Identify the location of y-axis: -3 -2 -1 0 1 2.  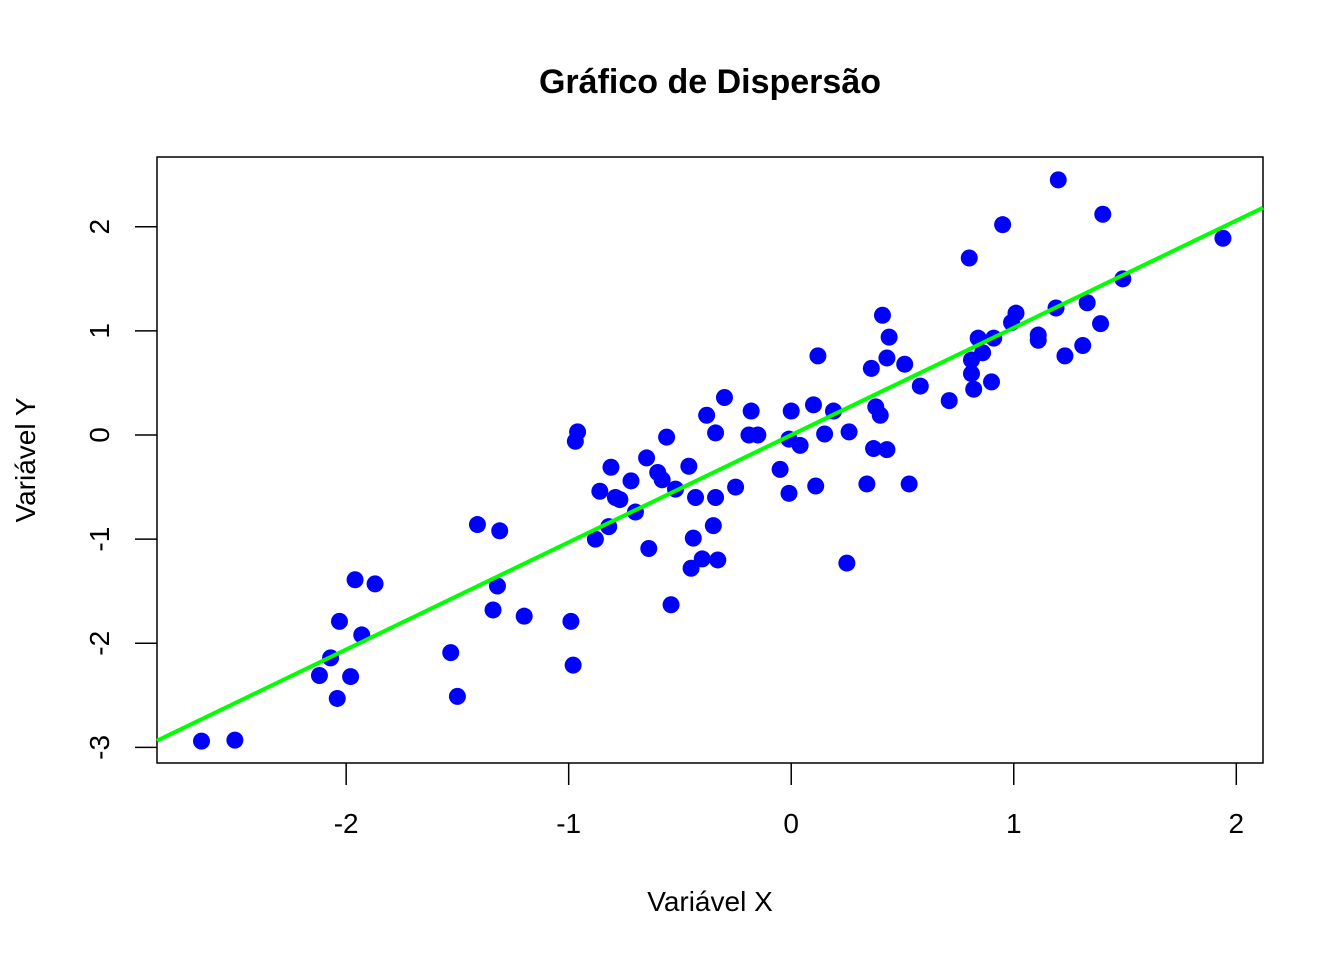
(120, 489).